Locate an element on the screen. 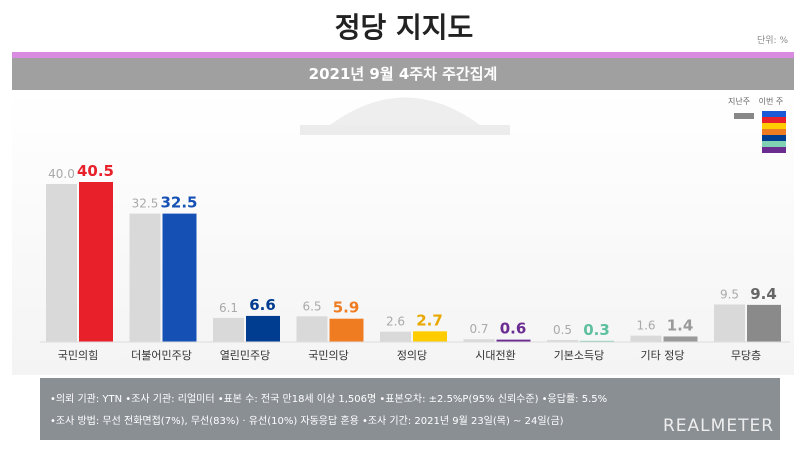 The width and height of the screenshot is (808, 455). value-label-this-week: 5.9 is located at coordinates (346, 308).